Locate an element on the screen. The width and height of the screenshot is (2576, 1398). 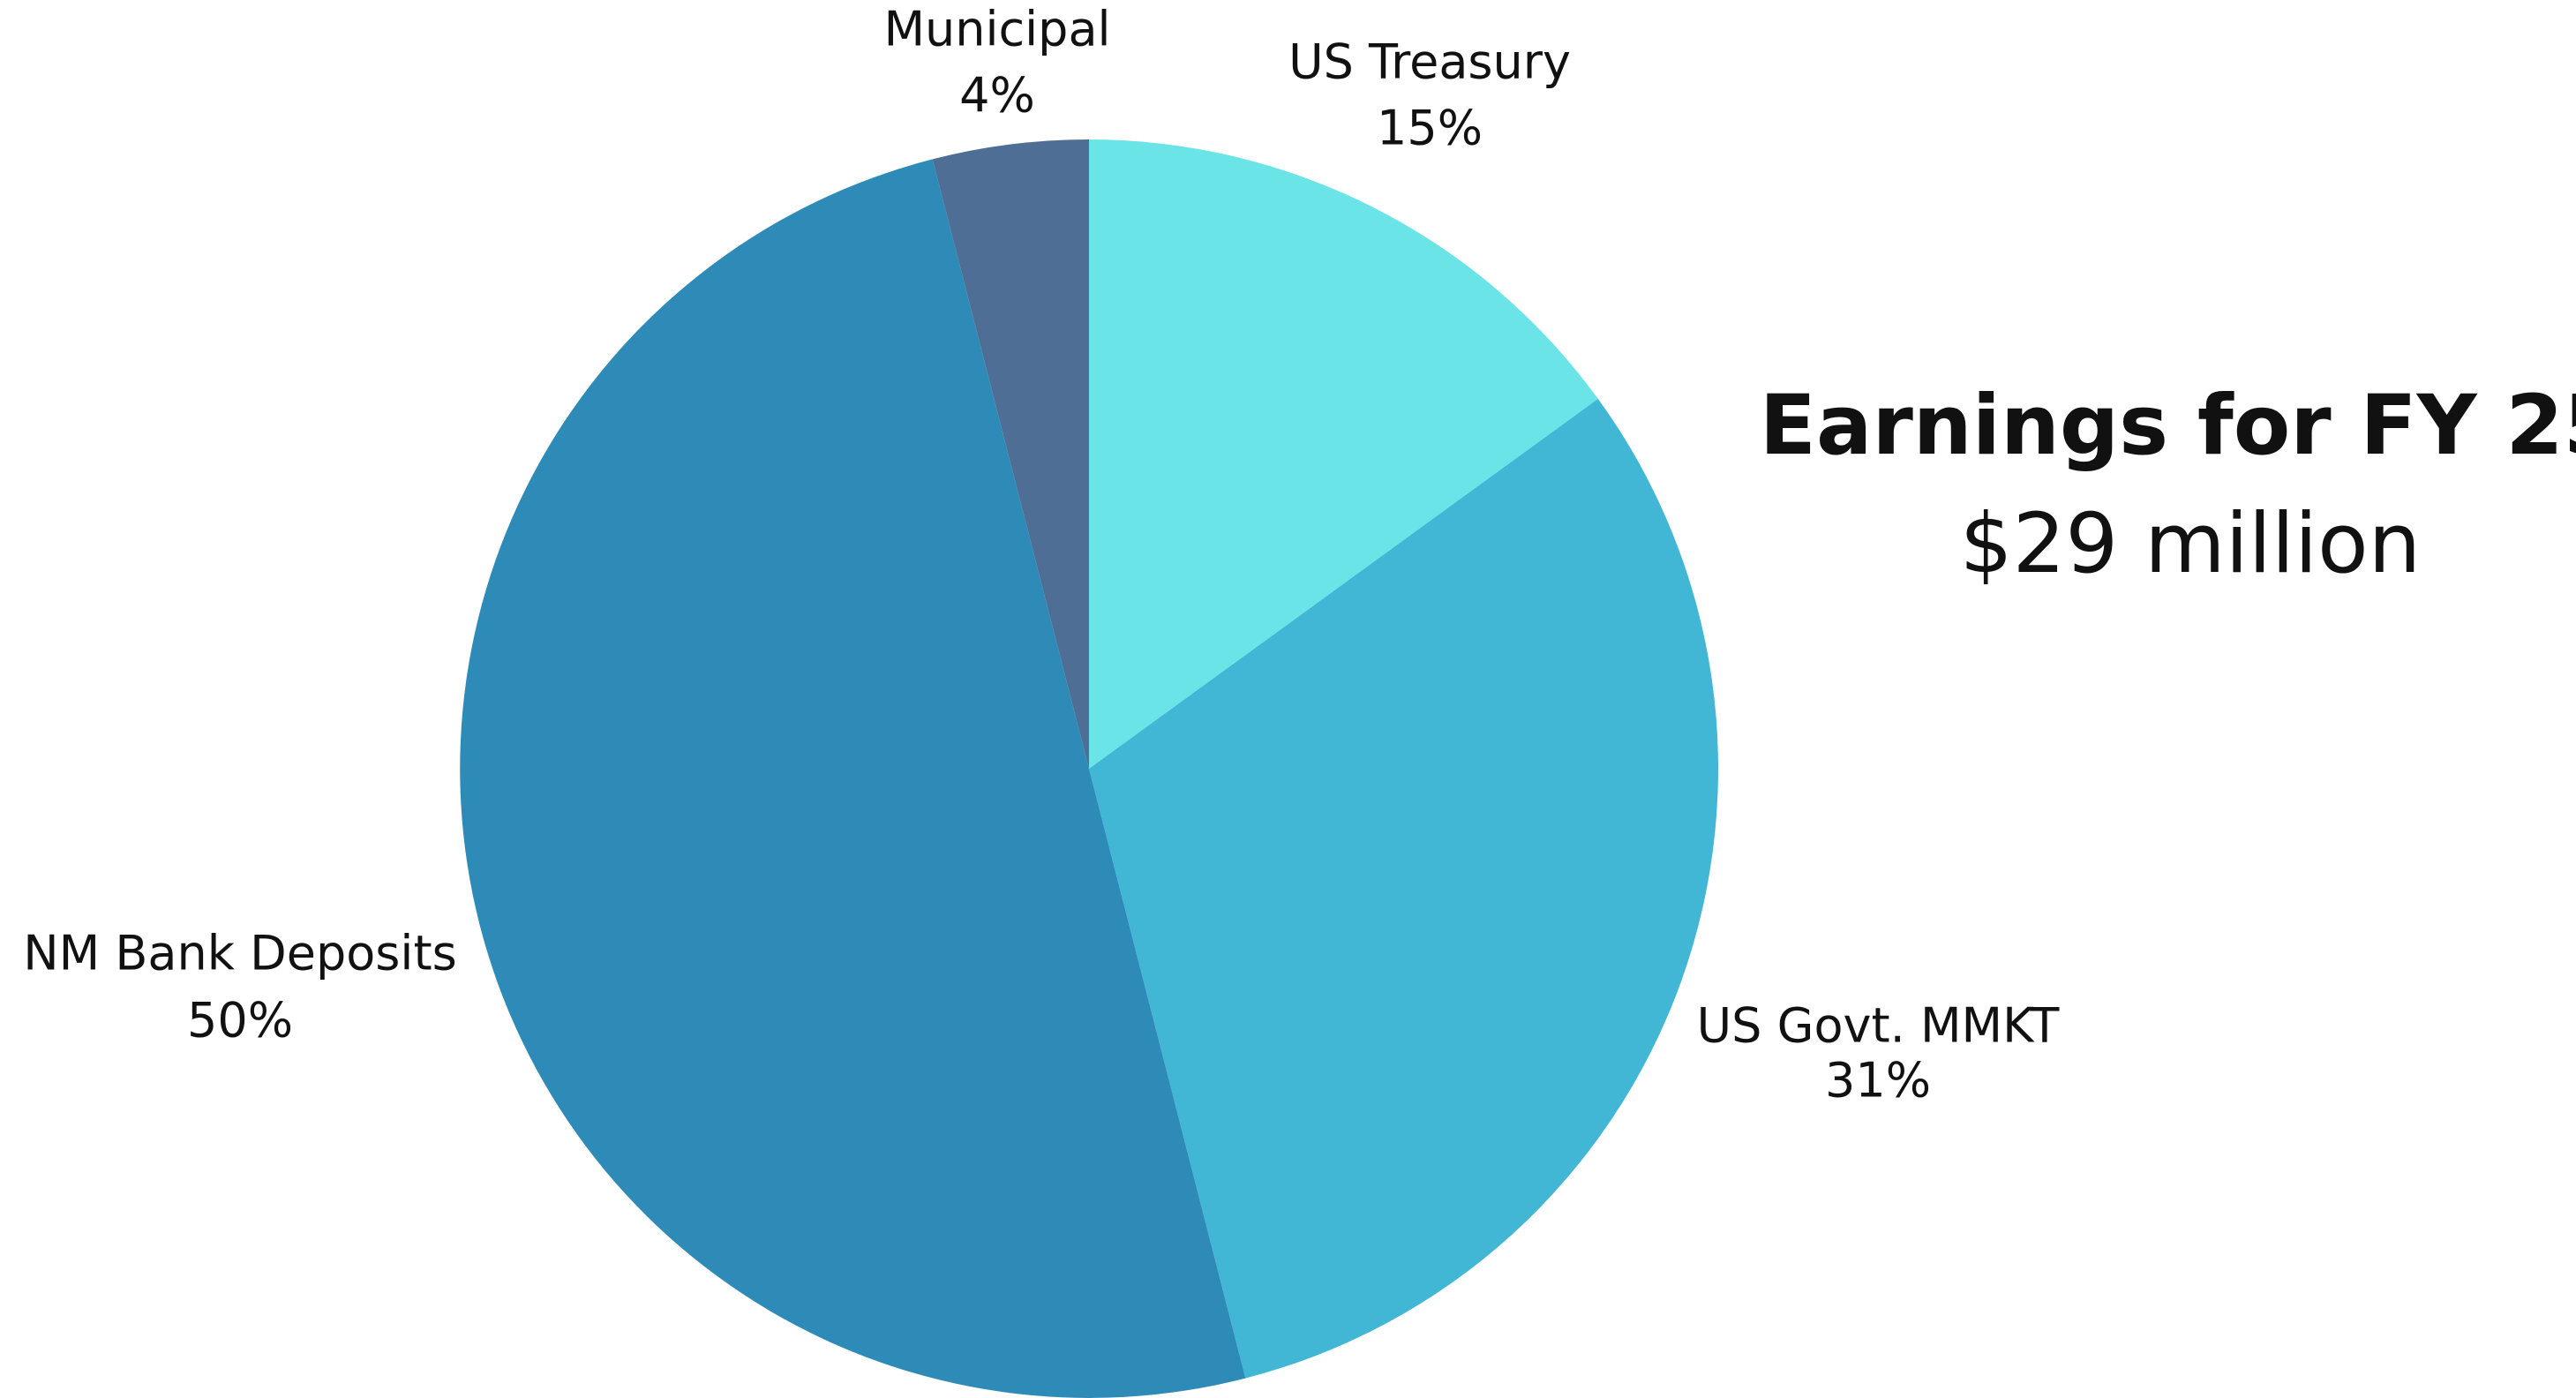
slice-value-label: 31% is located at coordinates (1878, 1081).